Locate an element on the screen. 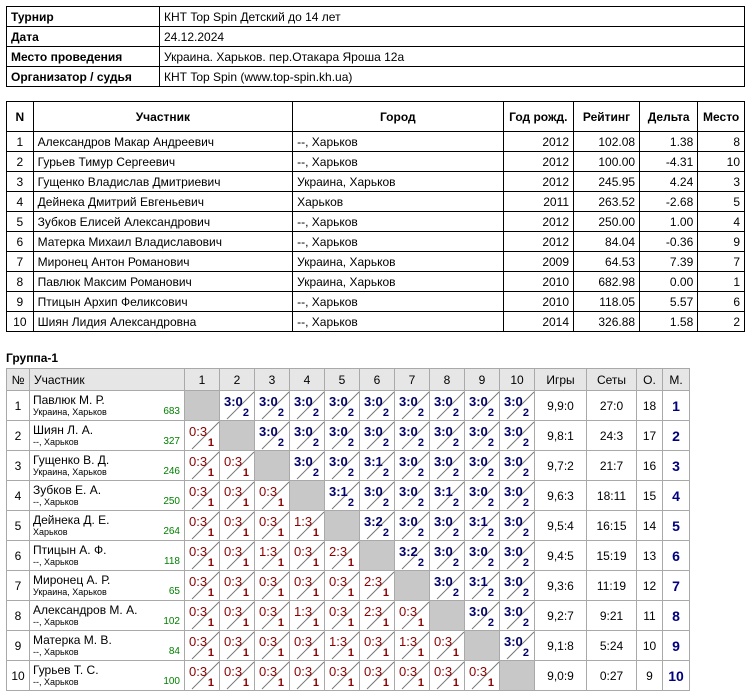 The image size is (750, 694). group-points: 17 is located at coordinates (649, 435).